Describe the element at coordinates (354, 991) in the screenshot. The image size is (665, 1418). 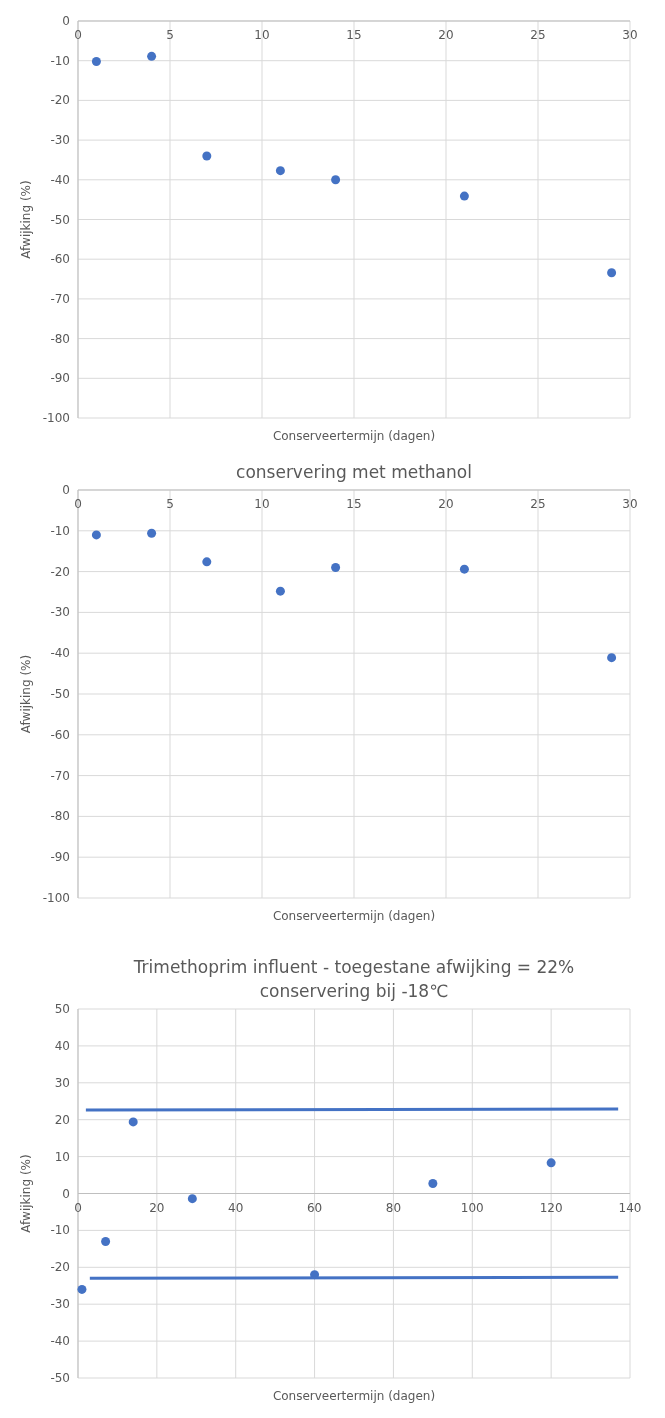
I see `chart-subtitle: conservering bij -18℃` at that location.